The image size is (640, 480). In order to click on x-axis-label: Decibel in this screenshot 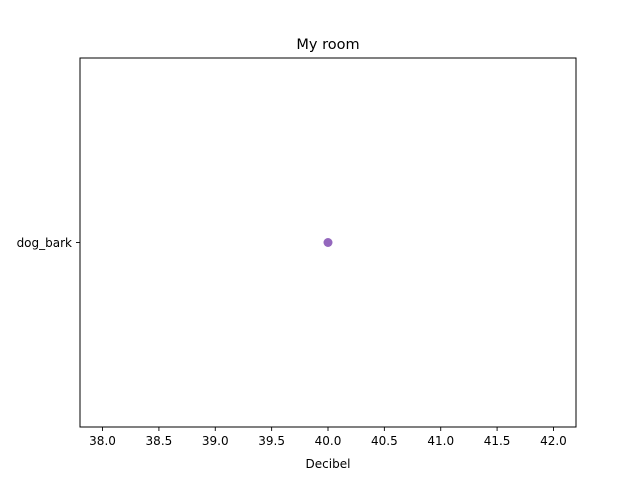, I will do `click(328, 464)`.